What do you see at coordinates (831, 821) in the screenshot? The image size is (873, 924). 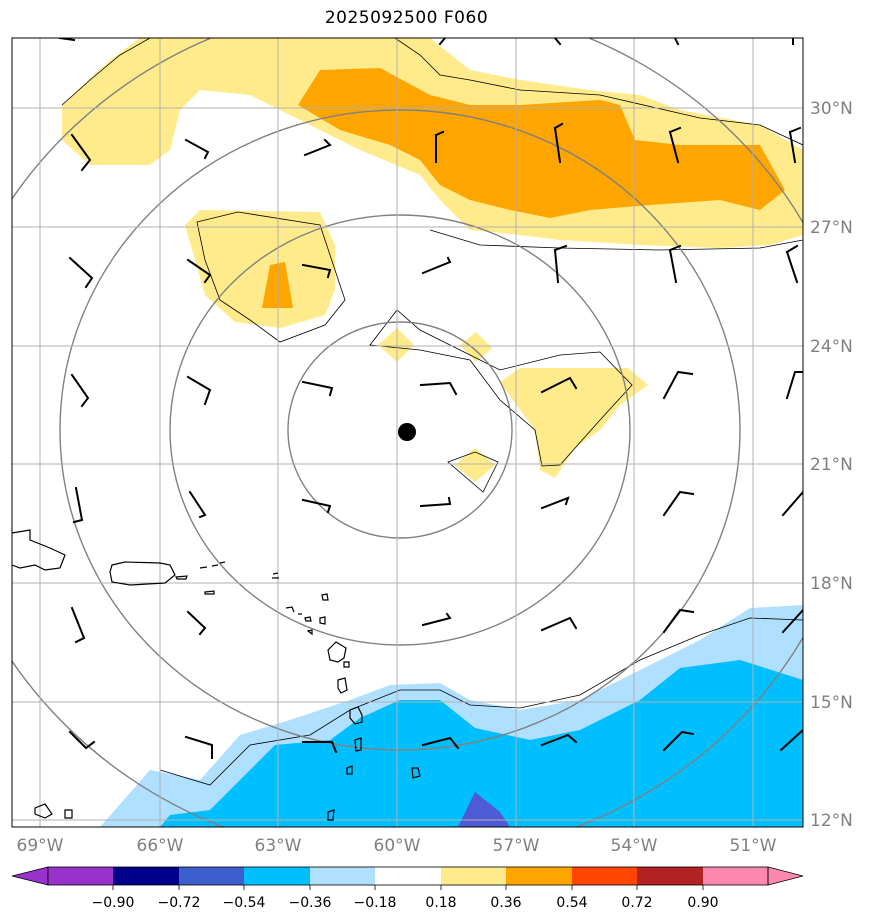 I see `lat-label: 12°N` at bounding box center [831, 821].